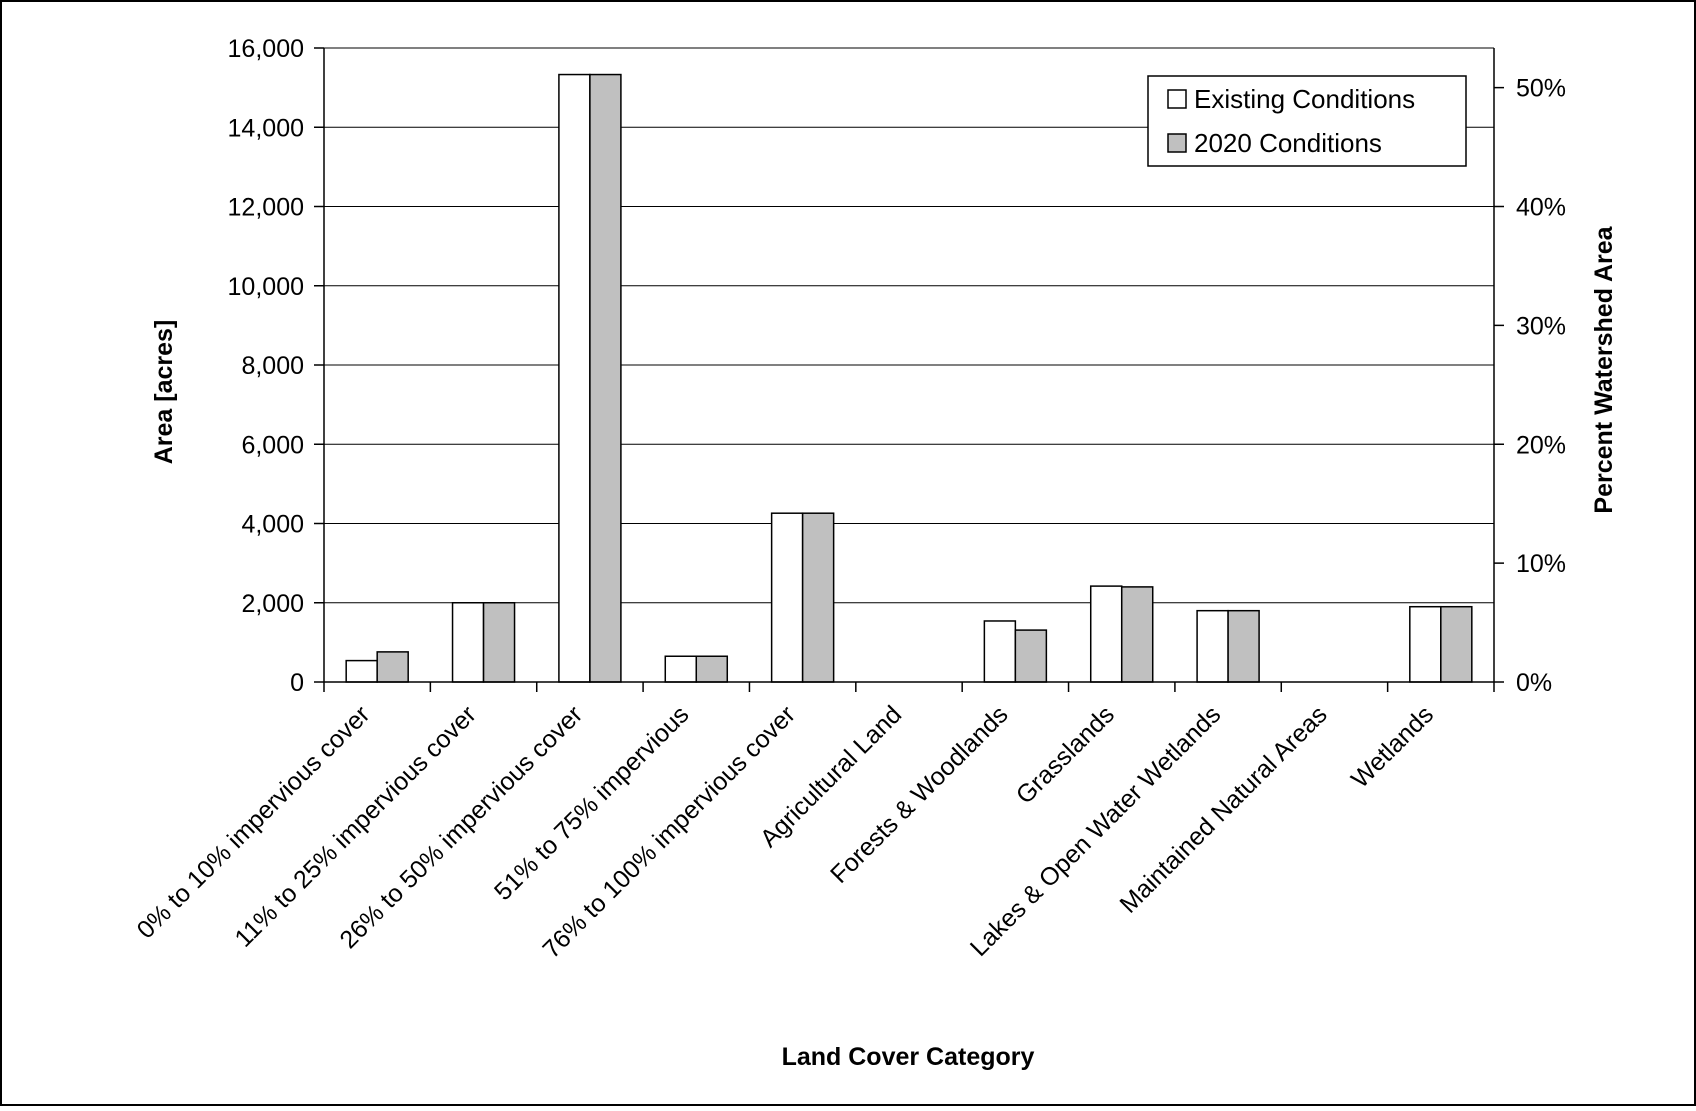 The width and height of the screenshot is (1696, 1111). I want to click on y2-tick-label: 10%, so click(1541, 564).